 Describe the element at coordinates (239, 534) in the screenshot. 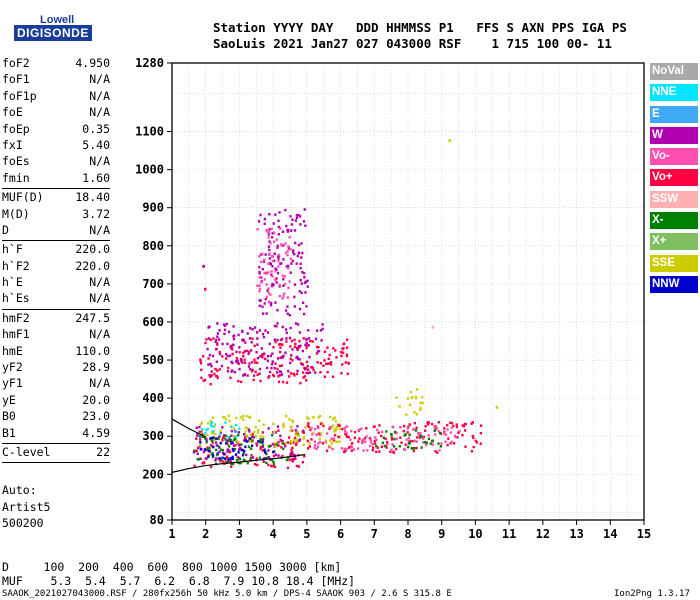

I see `x-tick-label: 3` at that location.